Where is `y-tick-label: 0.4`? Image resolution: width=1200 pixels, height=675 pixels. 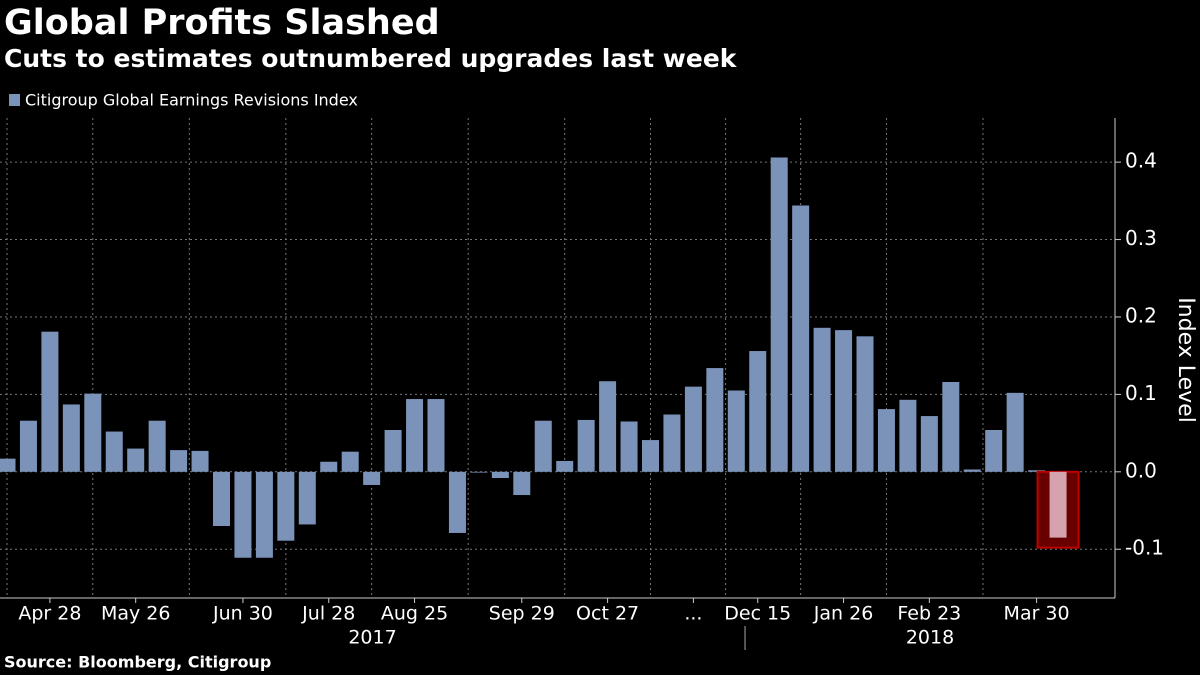
y-tick-label: 0.4 is located at coordinates (1141, 161).